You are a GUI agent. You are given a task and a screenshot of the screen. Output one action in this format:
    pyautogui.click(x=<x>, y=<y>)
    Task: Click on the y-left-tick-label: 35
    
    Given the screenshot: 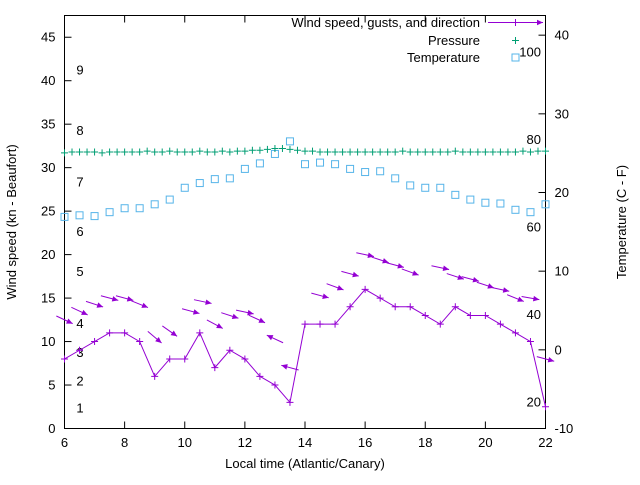 What is the action you would take?
    pyautogui.click(x=48, y=124)
    